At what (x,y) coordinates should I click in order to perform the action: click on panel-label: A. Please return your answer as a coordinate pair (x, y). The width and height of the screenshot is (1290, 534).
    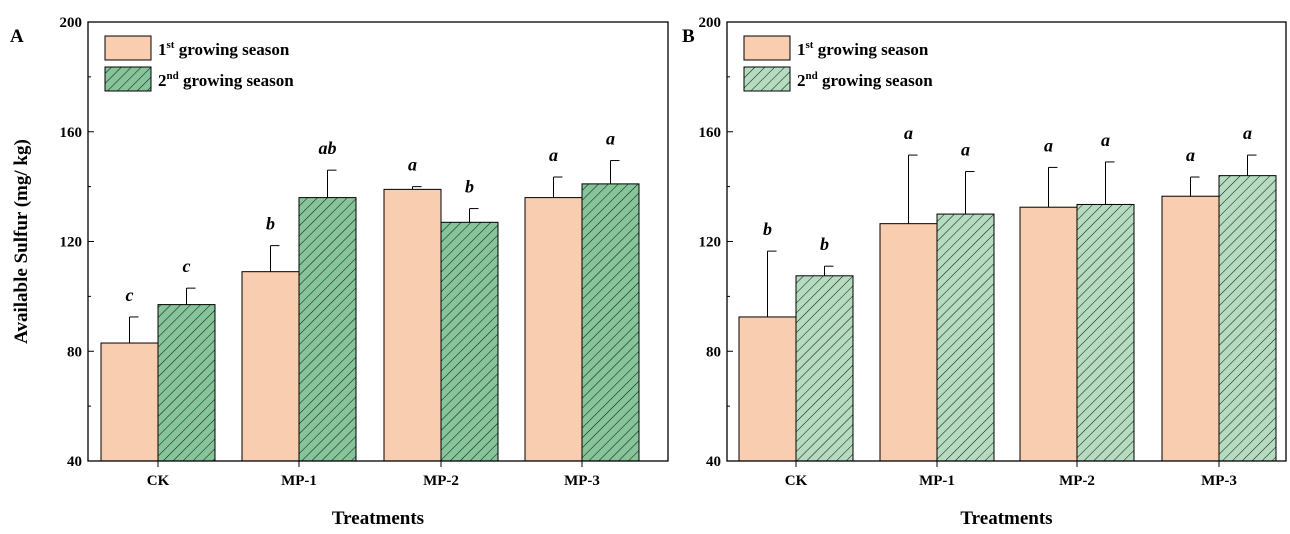
    Looking at the image, I should click on (17, 36).